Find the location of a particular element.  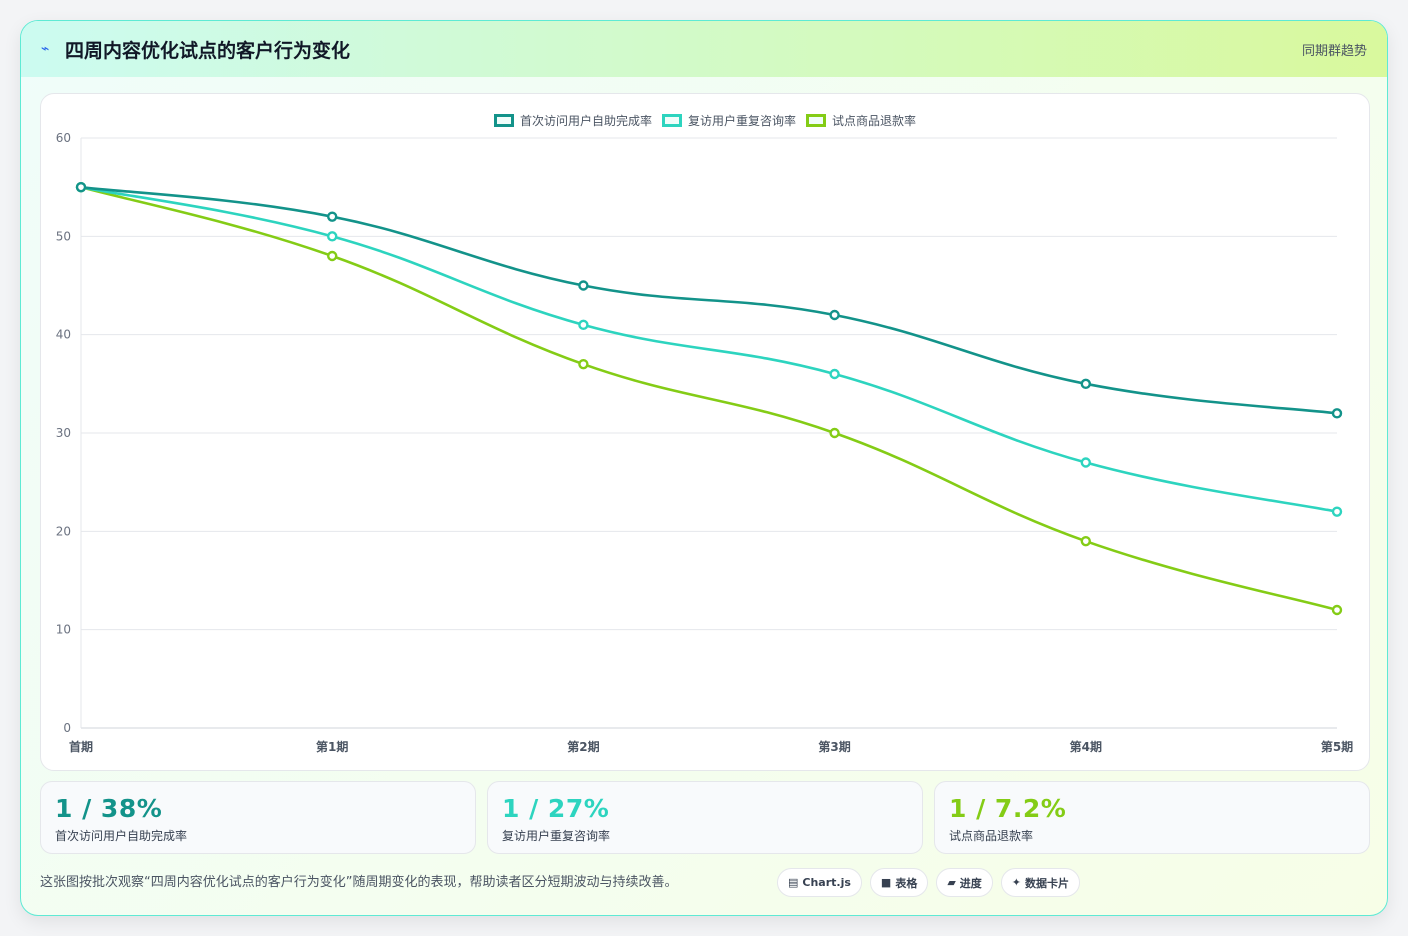

chip-data-card: ✦ 数据卡片 is located at coordinates (1040, 882).